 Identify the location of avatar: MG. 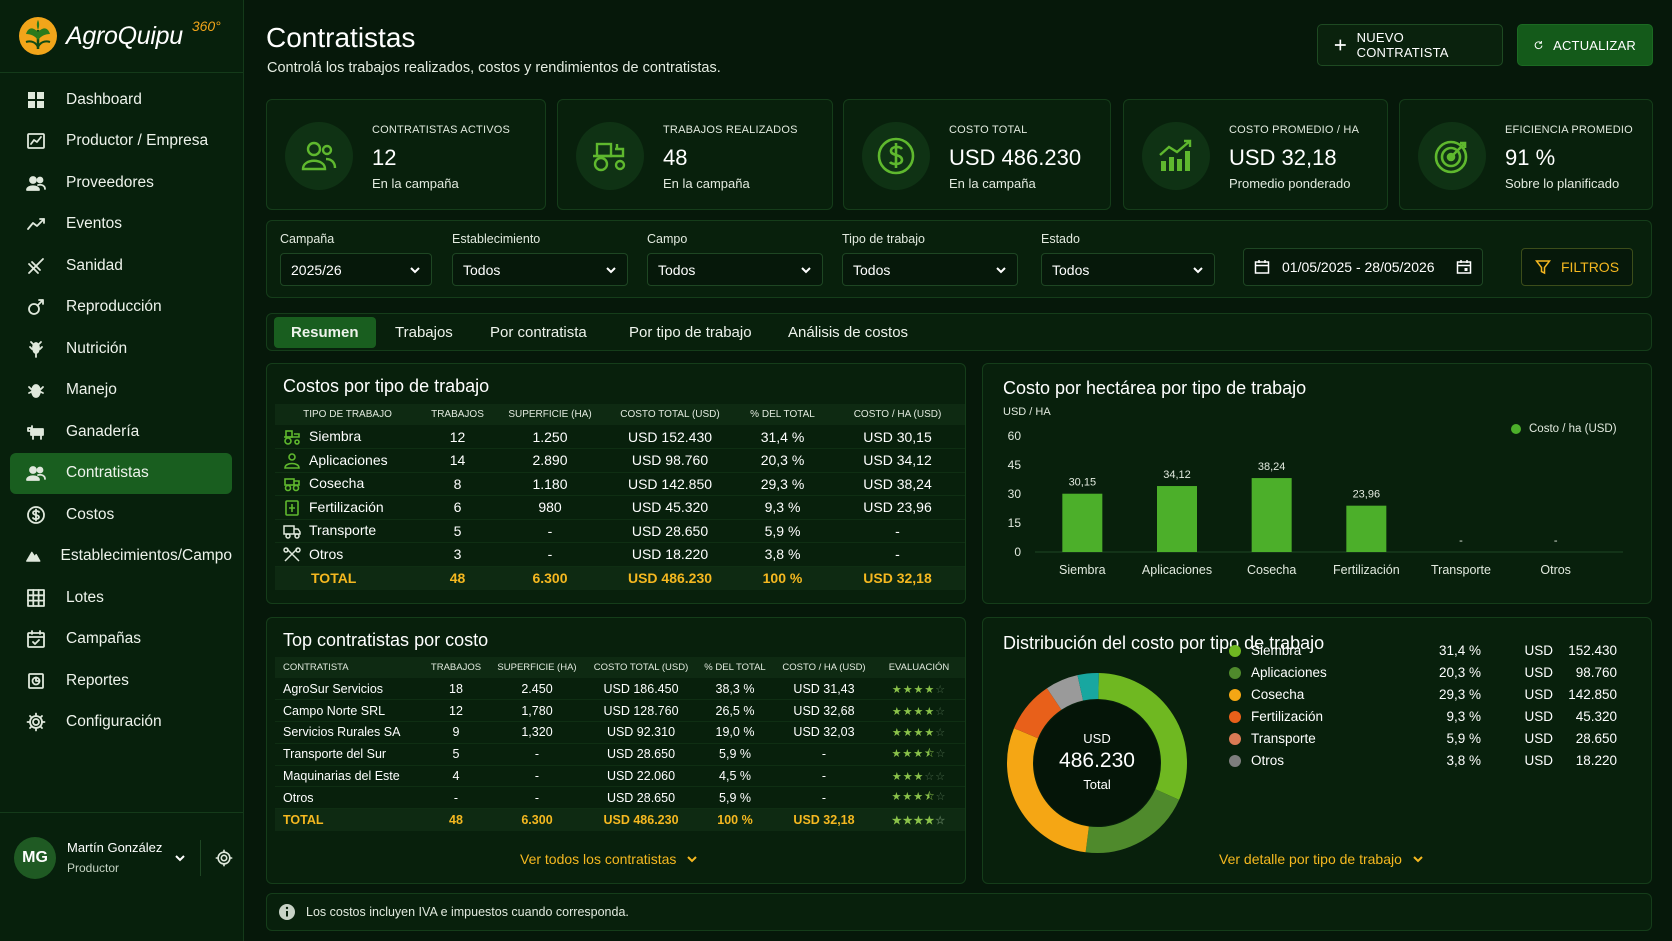
(35, 857).